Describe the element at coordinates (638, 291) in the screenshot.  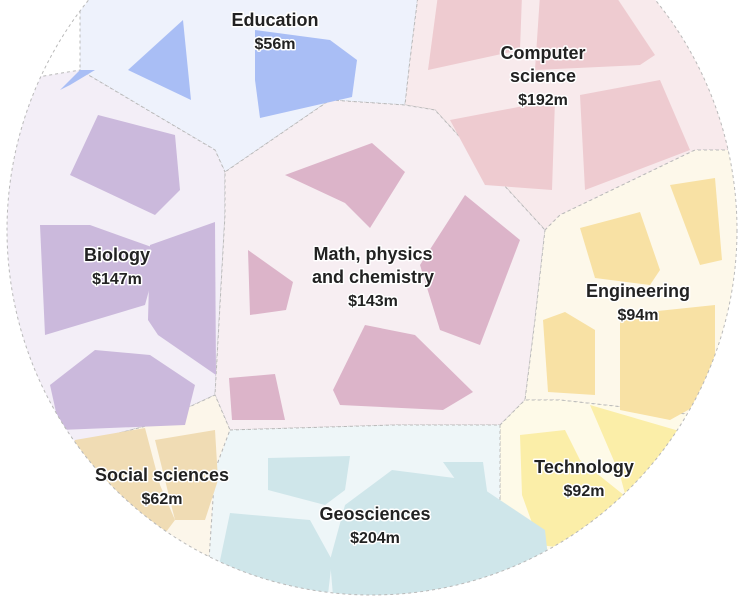
I see `label-name-line: Engineering` at that location.